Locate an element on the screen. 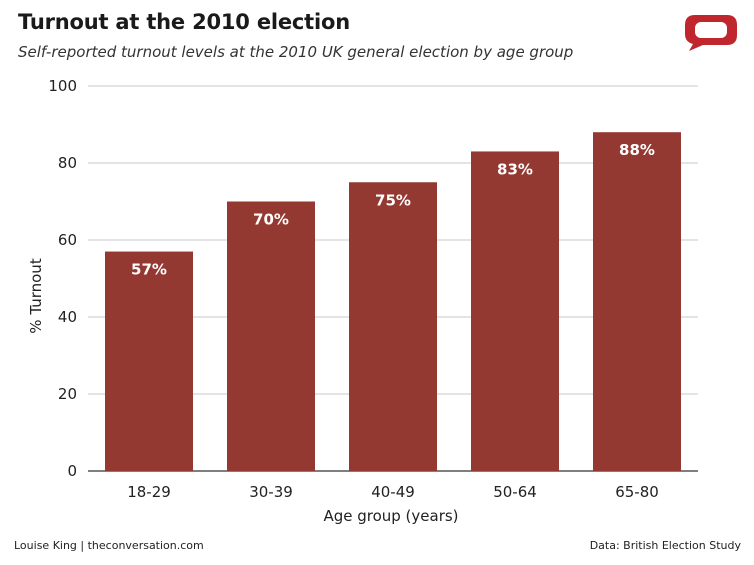 The width and height of the screenshot is (754, 565). x-axis-title: Age group (years) is located at coordinates (390, 516).